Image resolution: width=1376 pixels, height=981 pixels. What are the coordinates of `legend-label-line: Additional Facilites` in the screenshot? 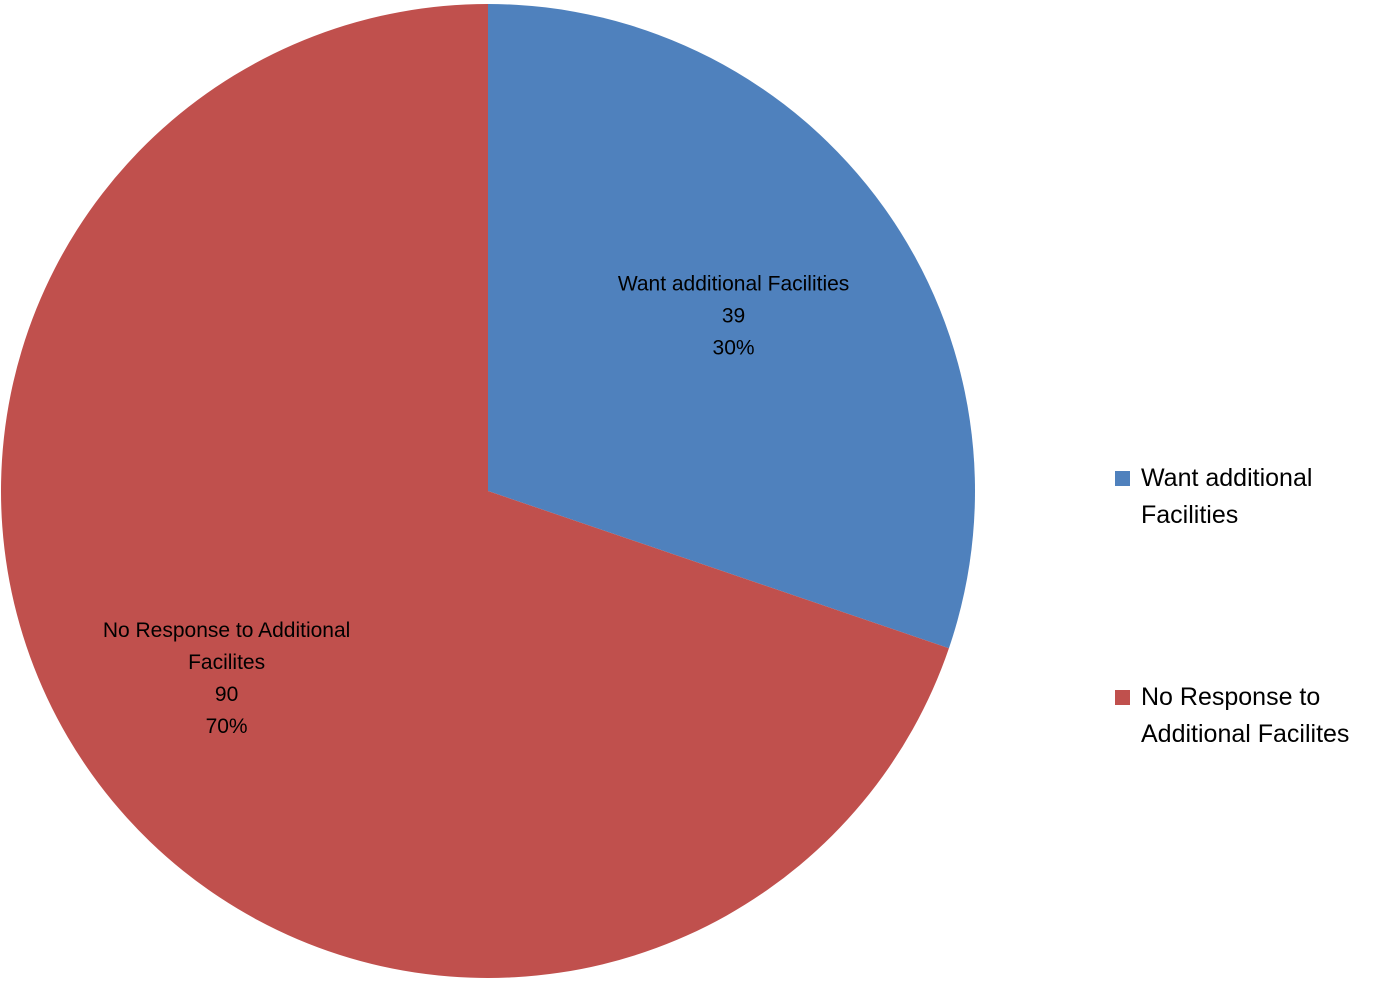 It's located at (1245, 734).